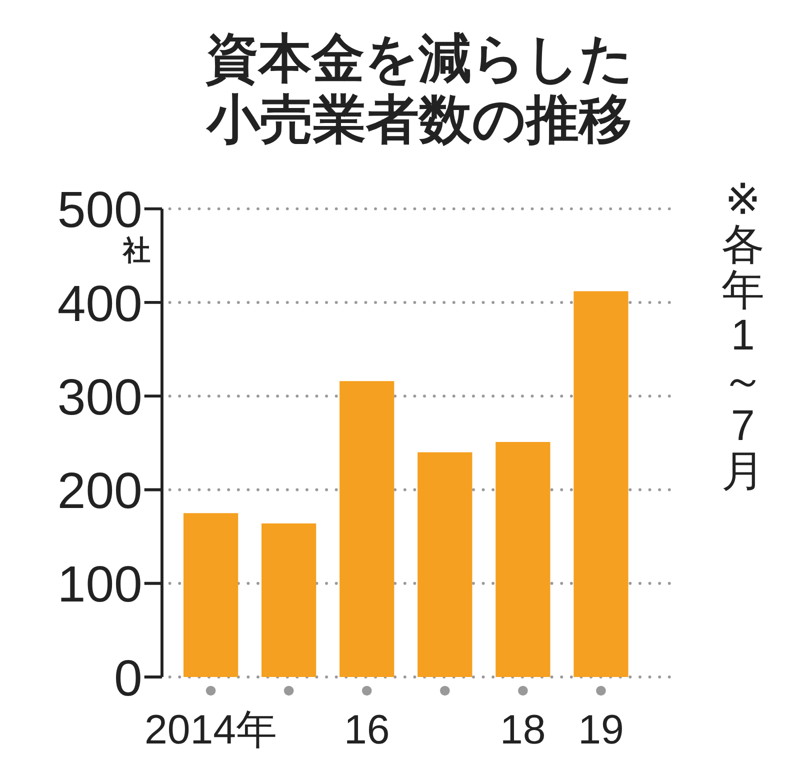 This screenshot has height=781, width=800. I want to click on x-tick-label: 2014年, so click(211, 729).